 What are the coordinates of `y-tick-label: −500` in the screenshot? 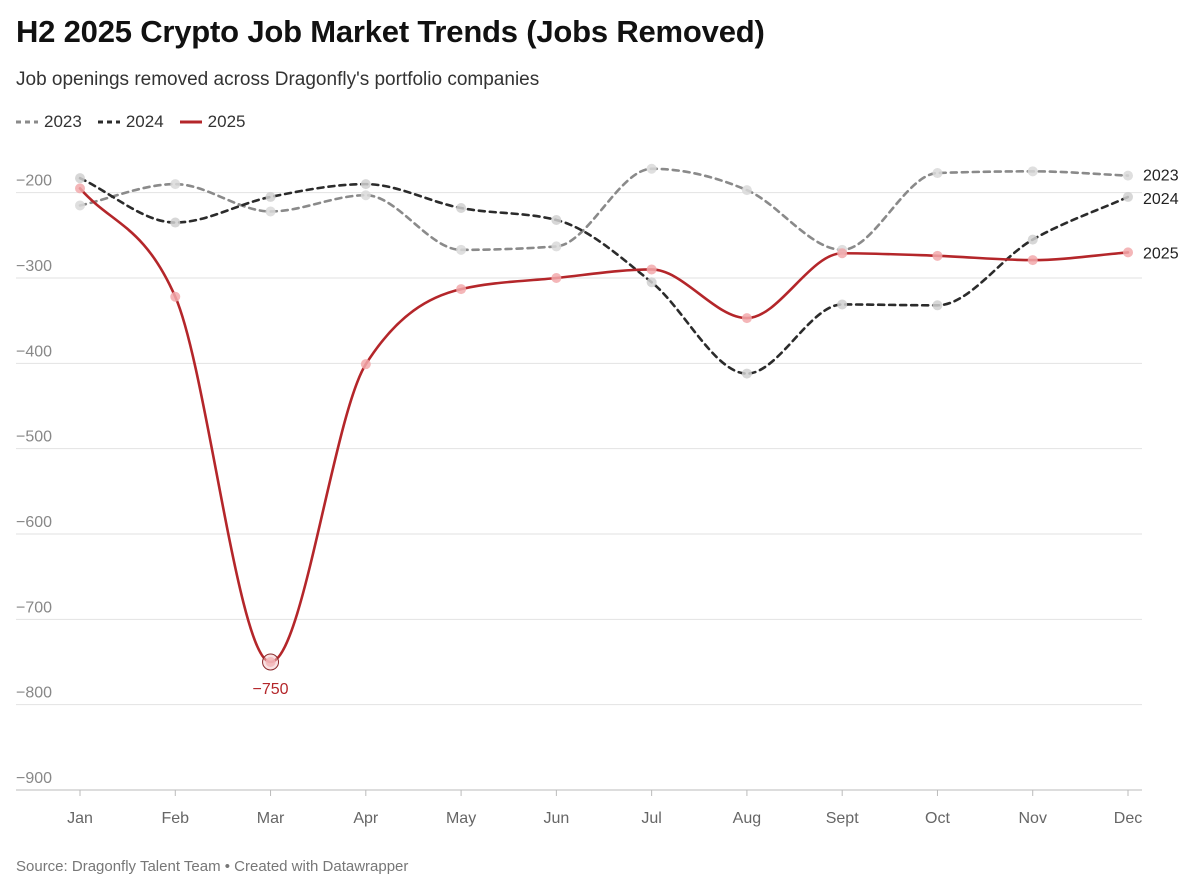 It's located at (34, 437).